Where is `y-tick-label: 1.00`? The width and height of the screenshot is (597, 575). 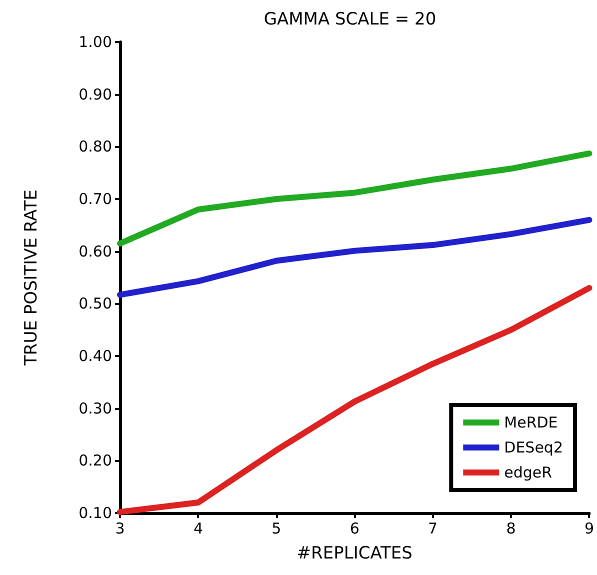 y-tick-label: 1.00 is located at coordinates (95, 42).